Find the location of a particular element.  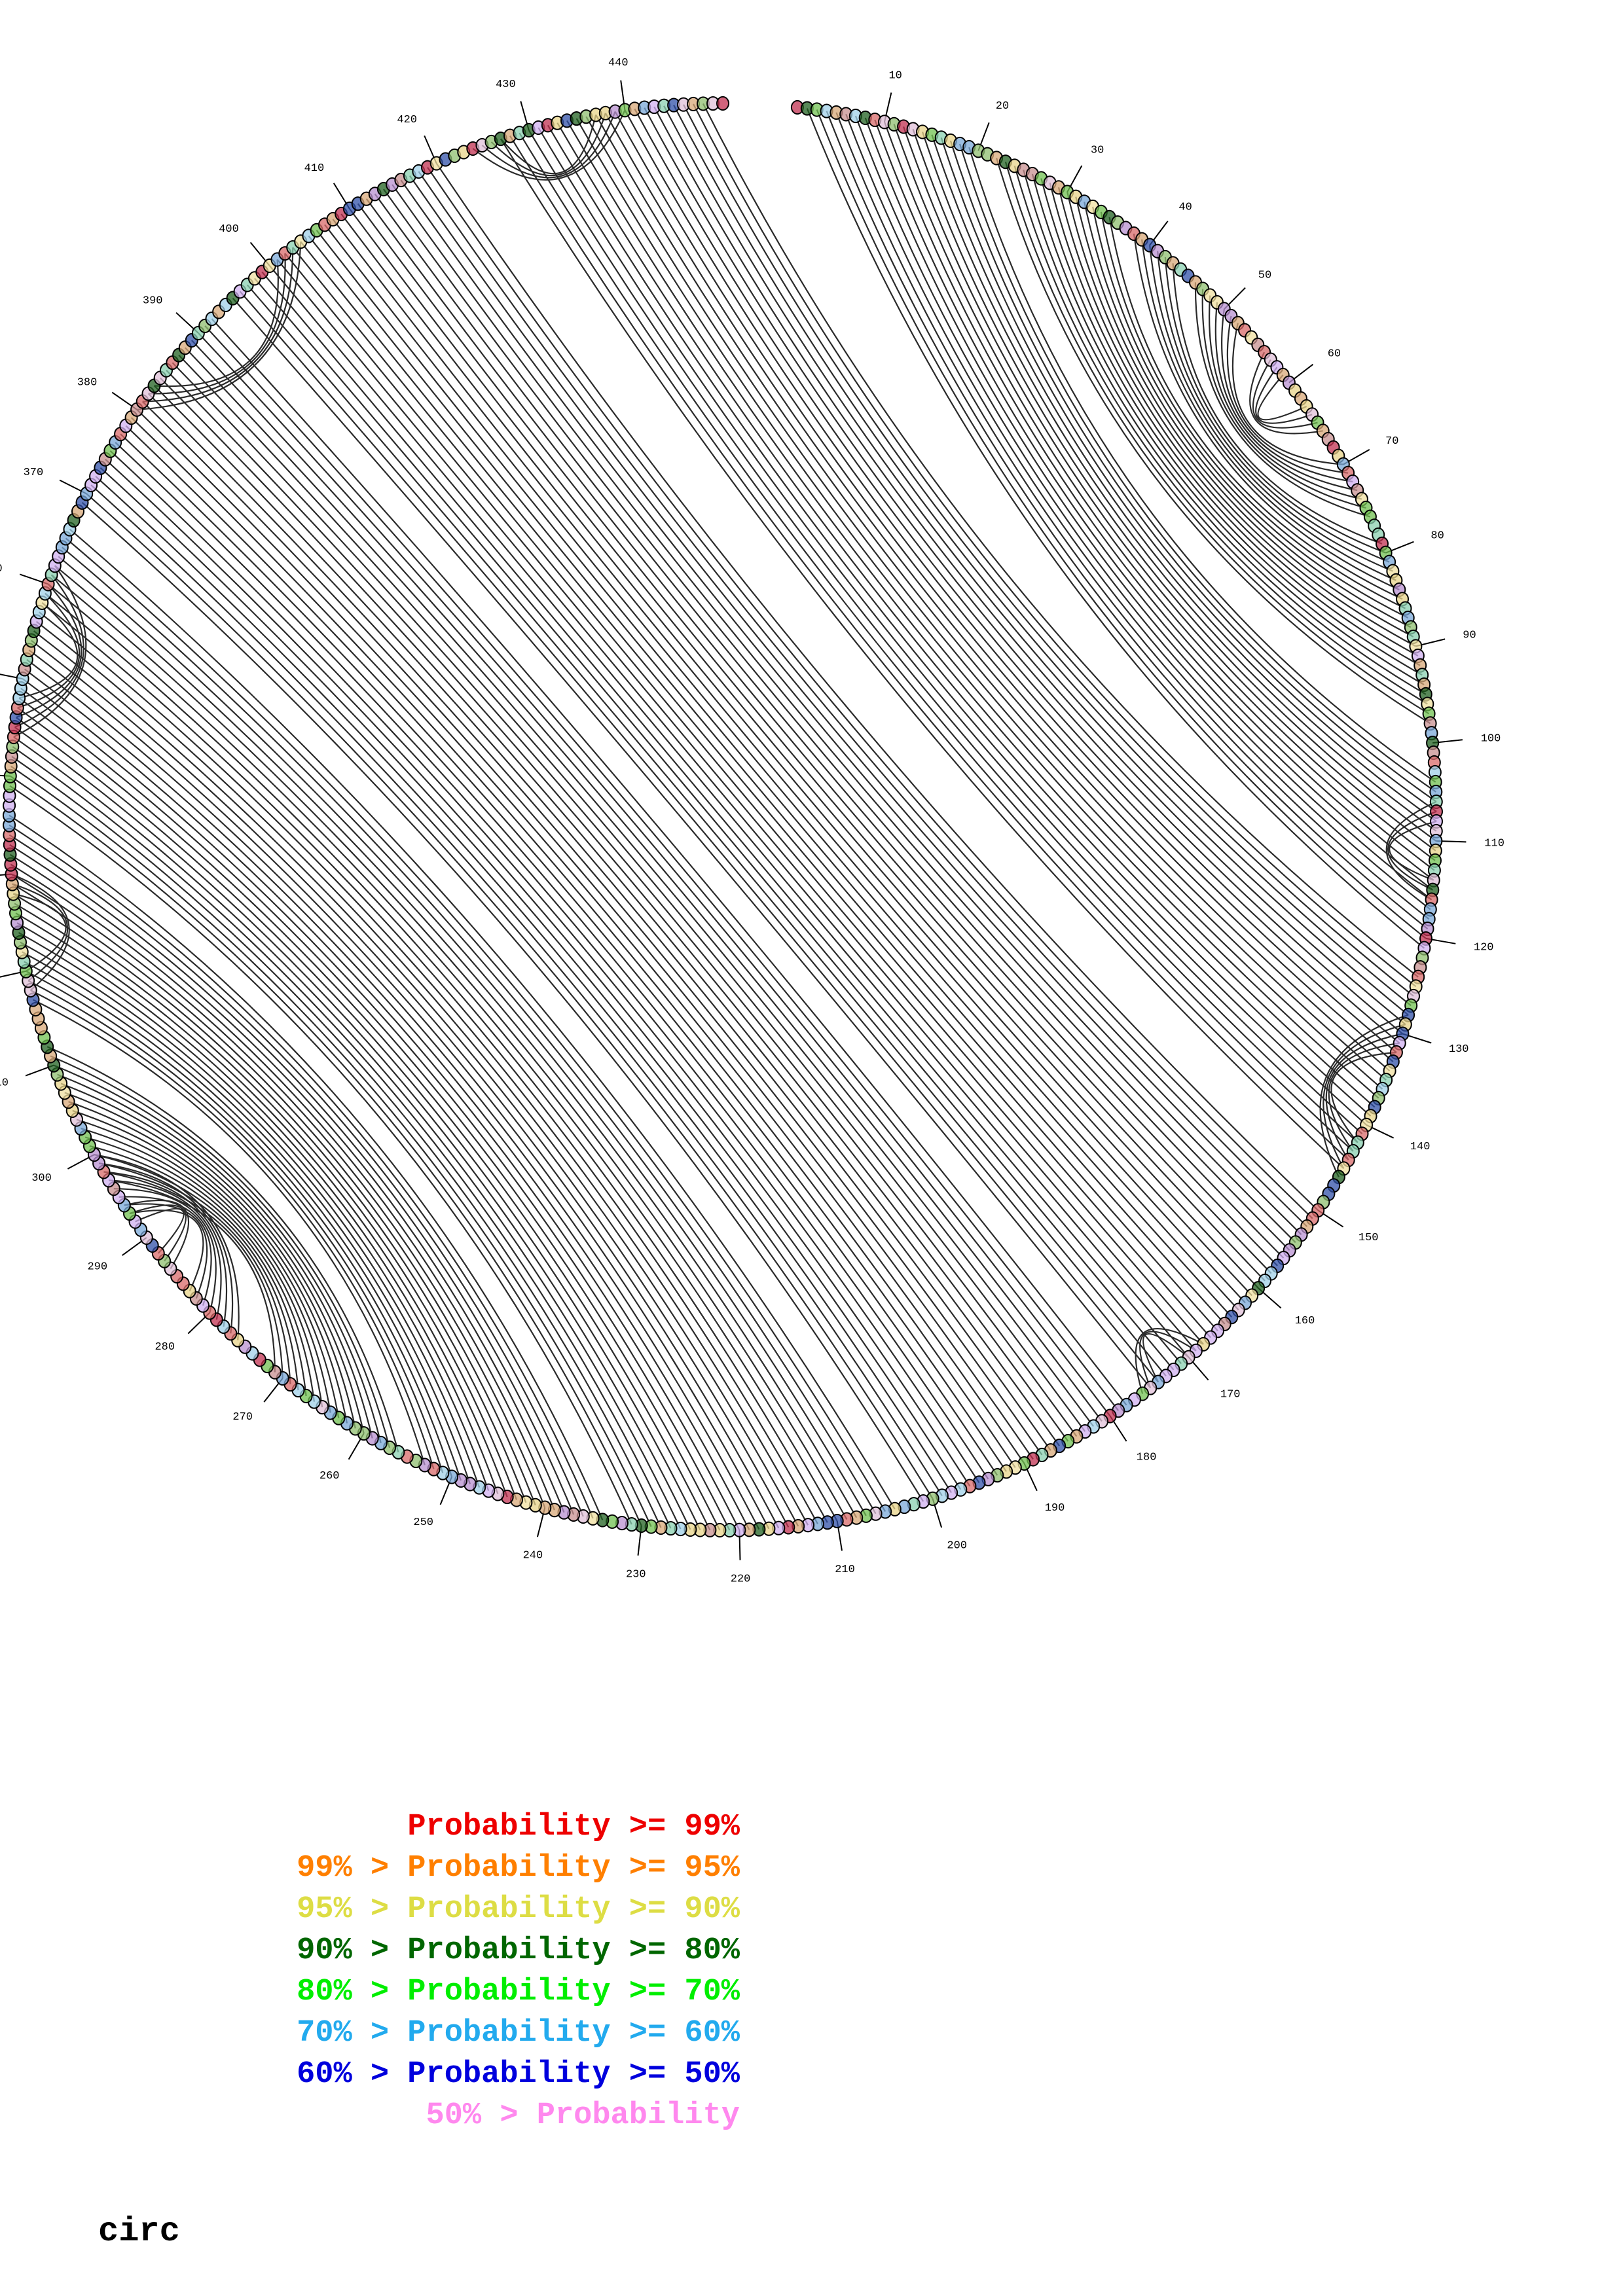

svg-text: 310 is located at coordinates (4, 1083).